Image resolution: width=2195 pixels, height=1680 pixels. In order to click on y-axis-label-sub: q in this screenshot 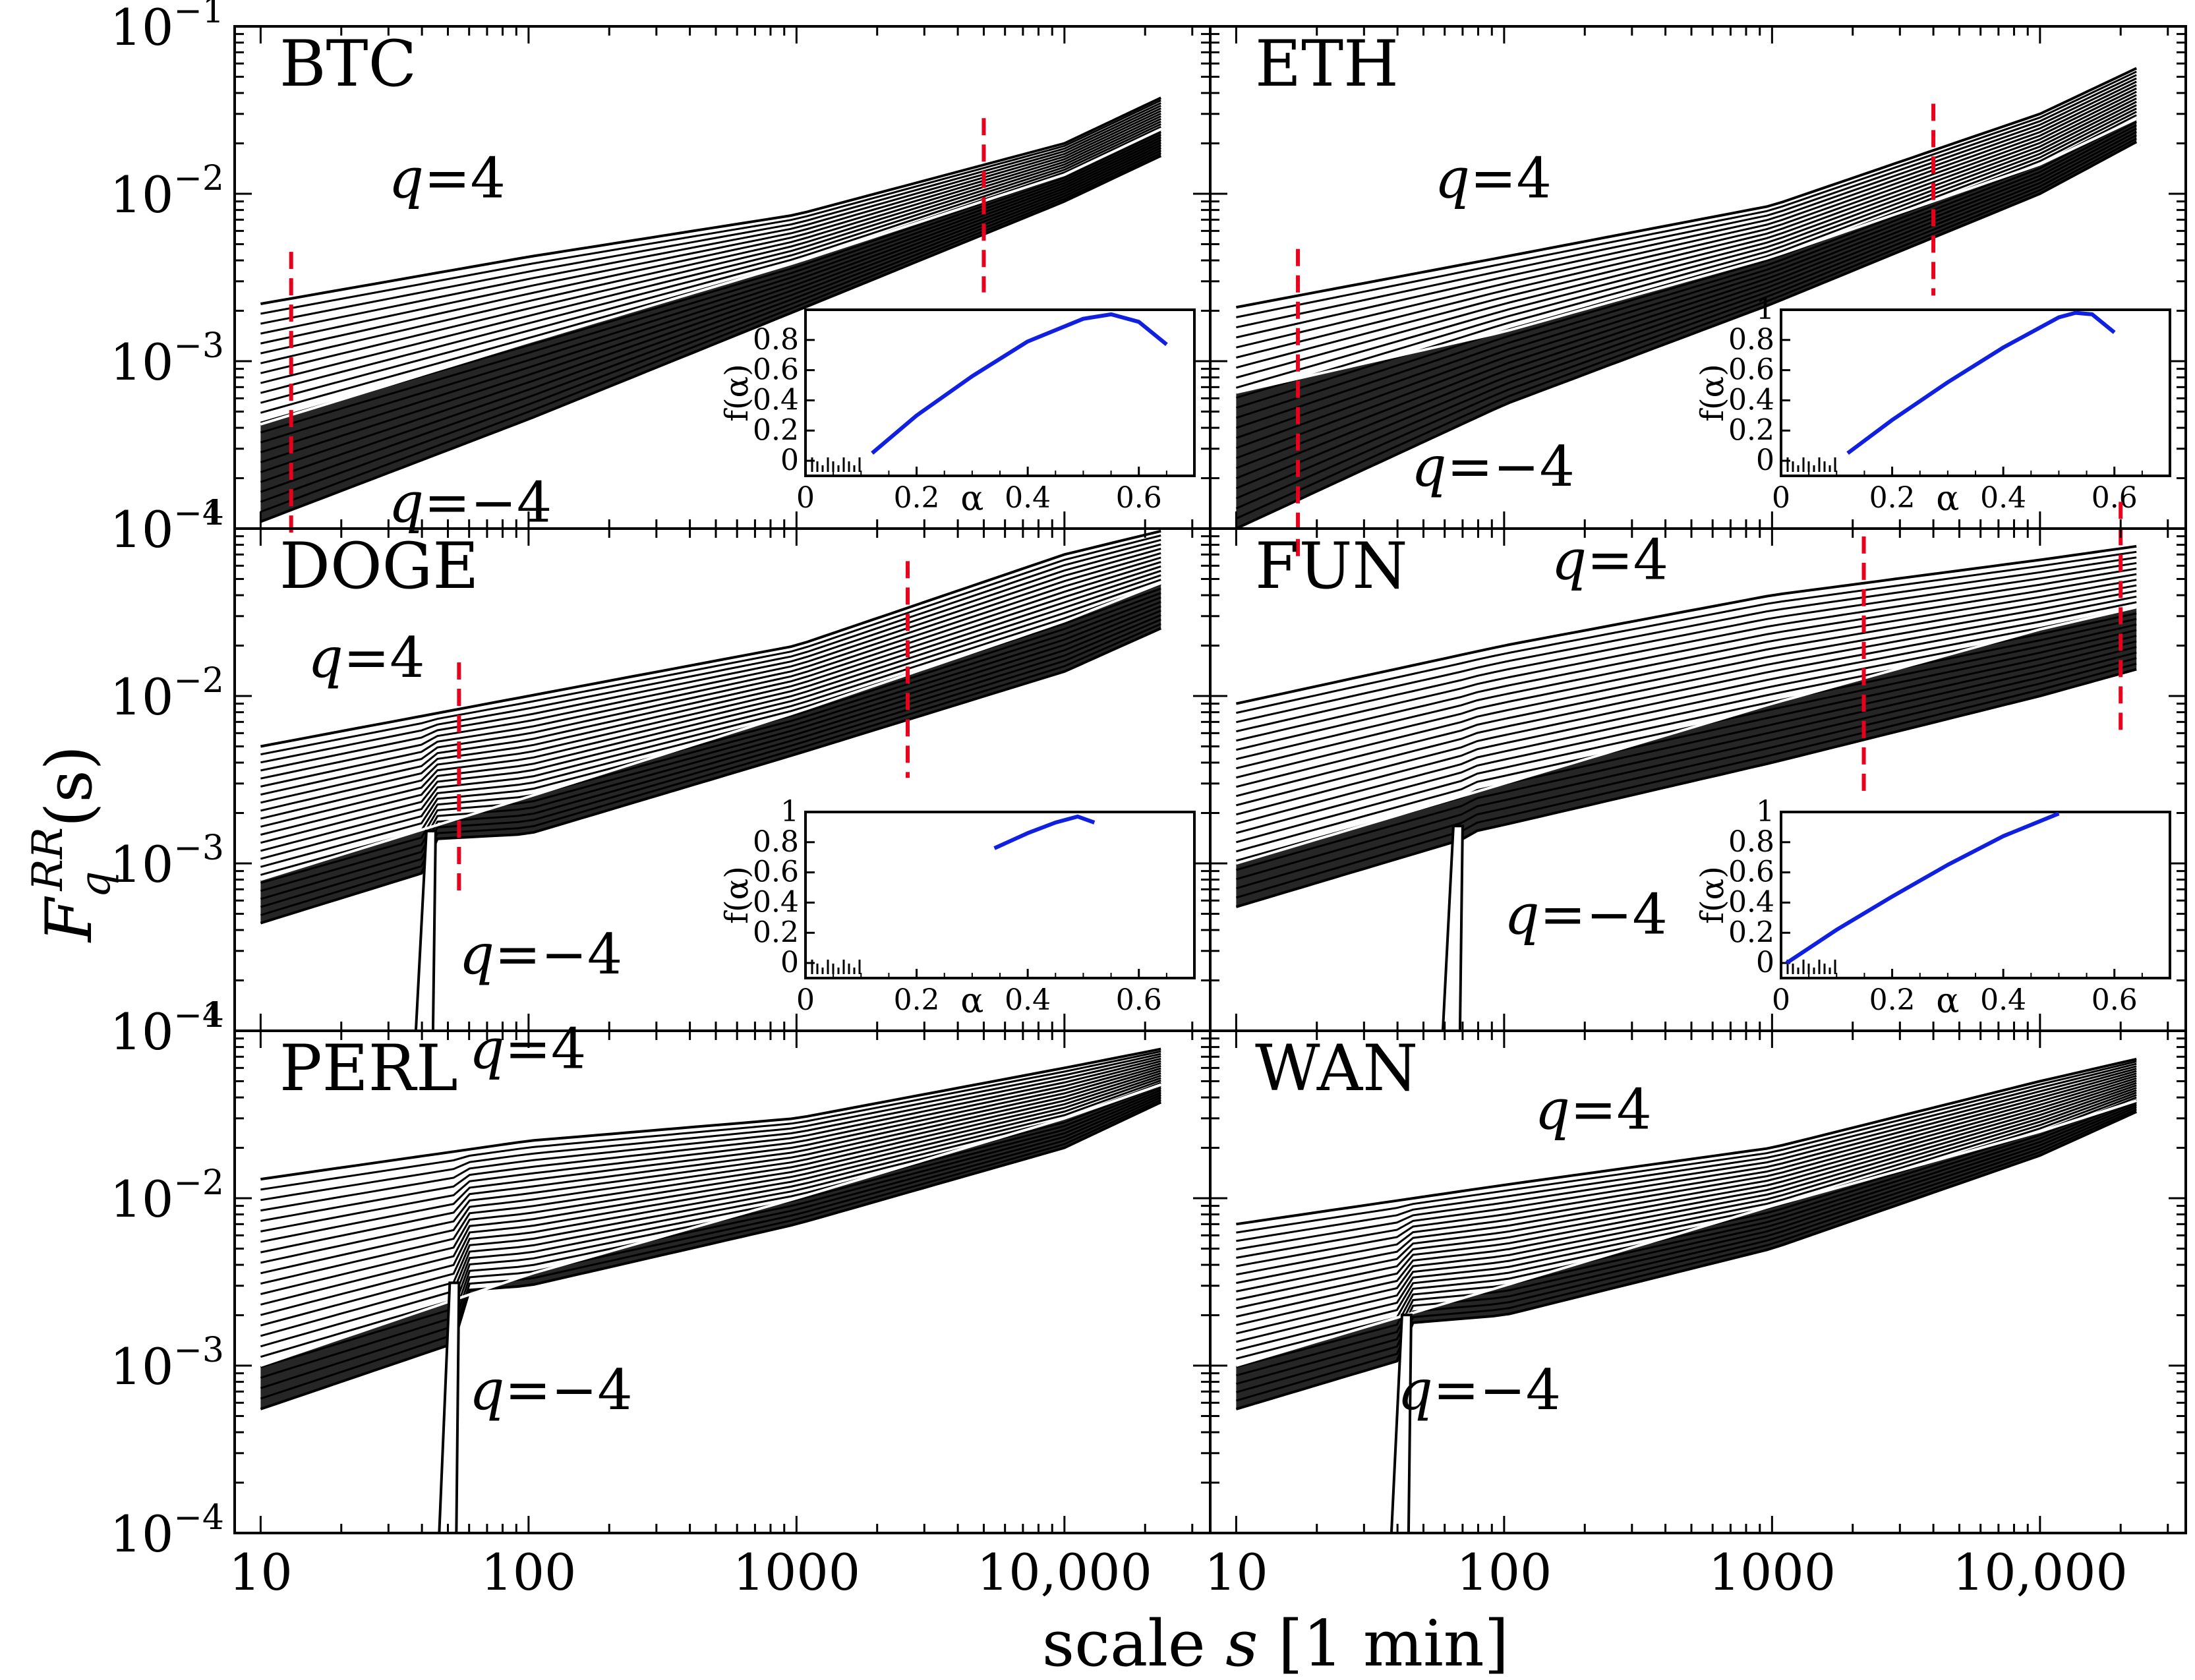, I will do `click(95, 884)`.